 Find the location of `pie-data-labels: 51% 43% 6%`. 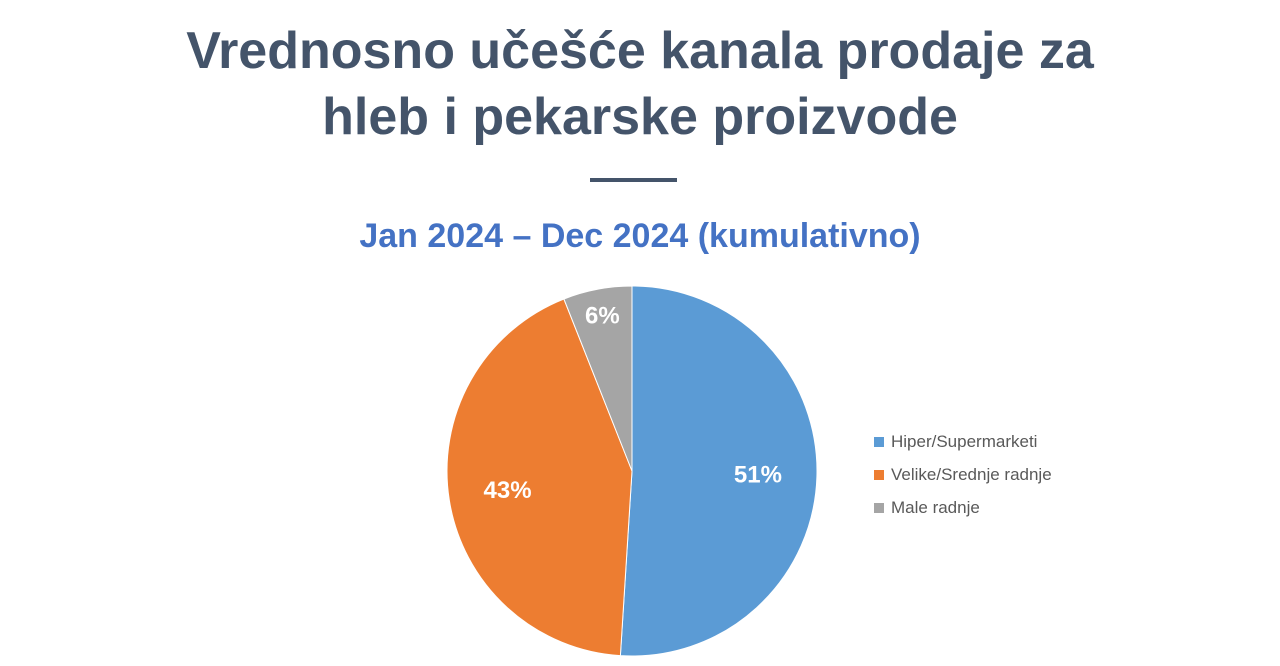

pie-data-labels: 51% 43% 6% is located at coordinates (633, 403).